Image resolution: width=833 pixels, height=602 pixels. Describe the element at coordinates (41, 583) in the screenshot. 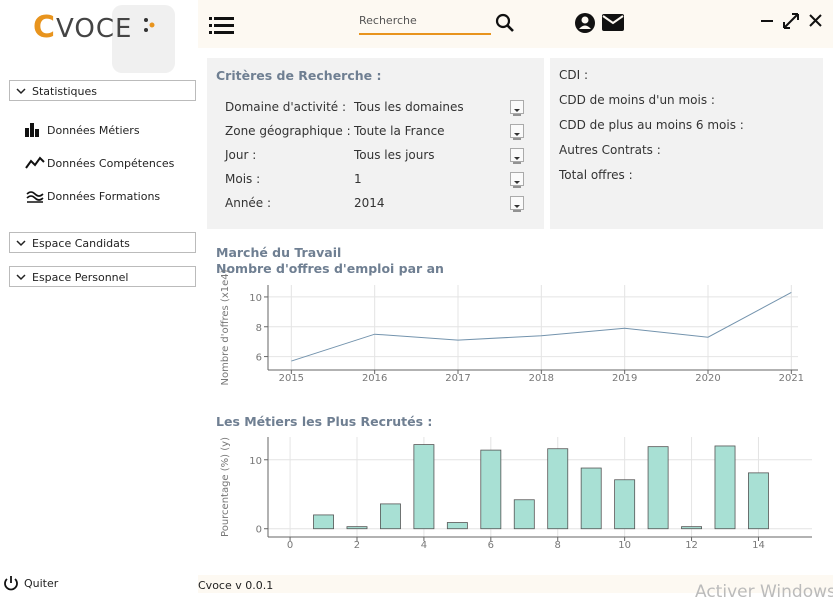

I see `quit-button: Quiter` at that location.